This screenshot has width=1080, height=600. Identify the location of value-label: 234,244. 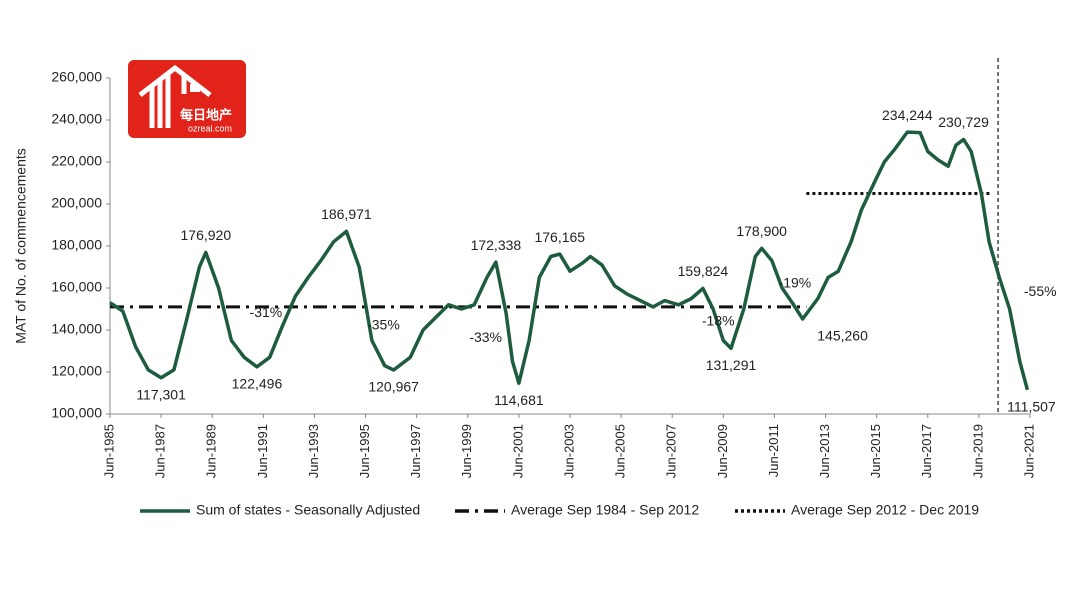
(907, 115).